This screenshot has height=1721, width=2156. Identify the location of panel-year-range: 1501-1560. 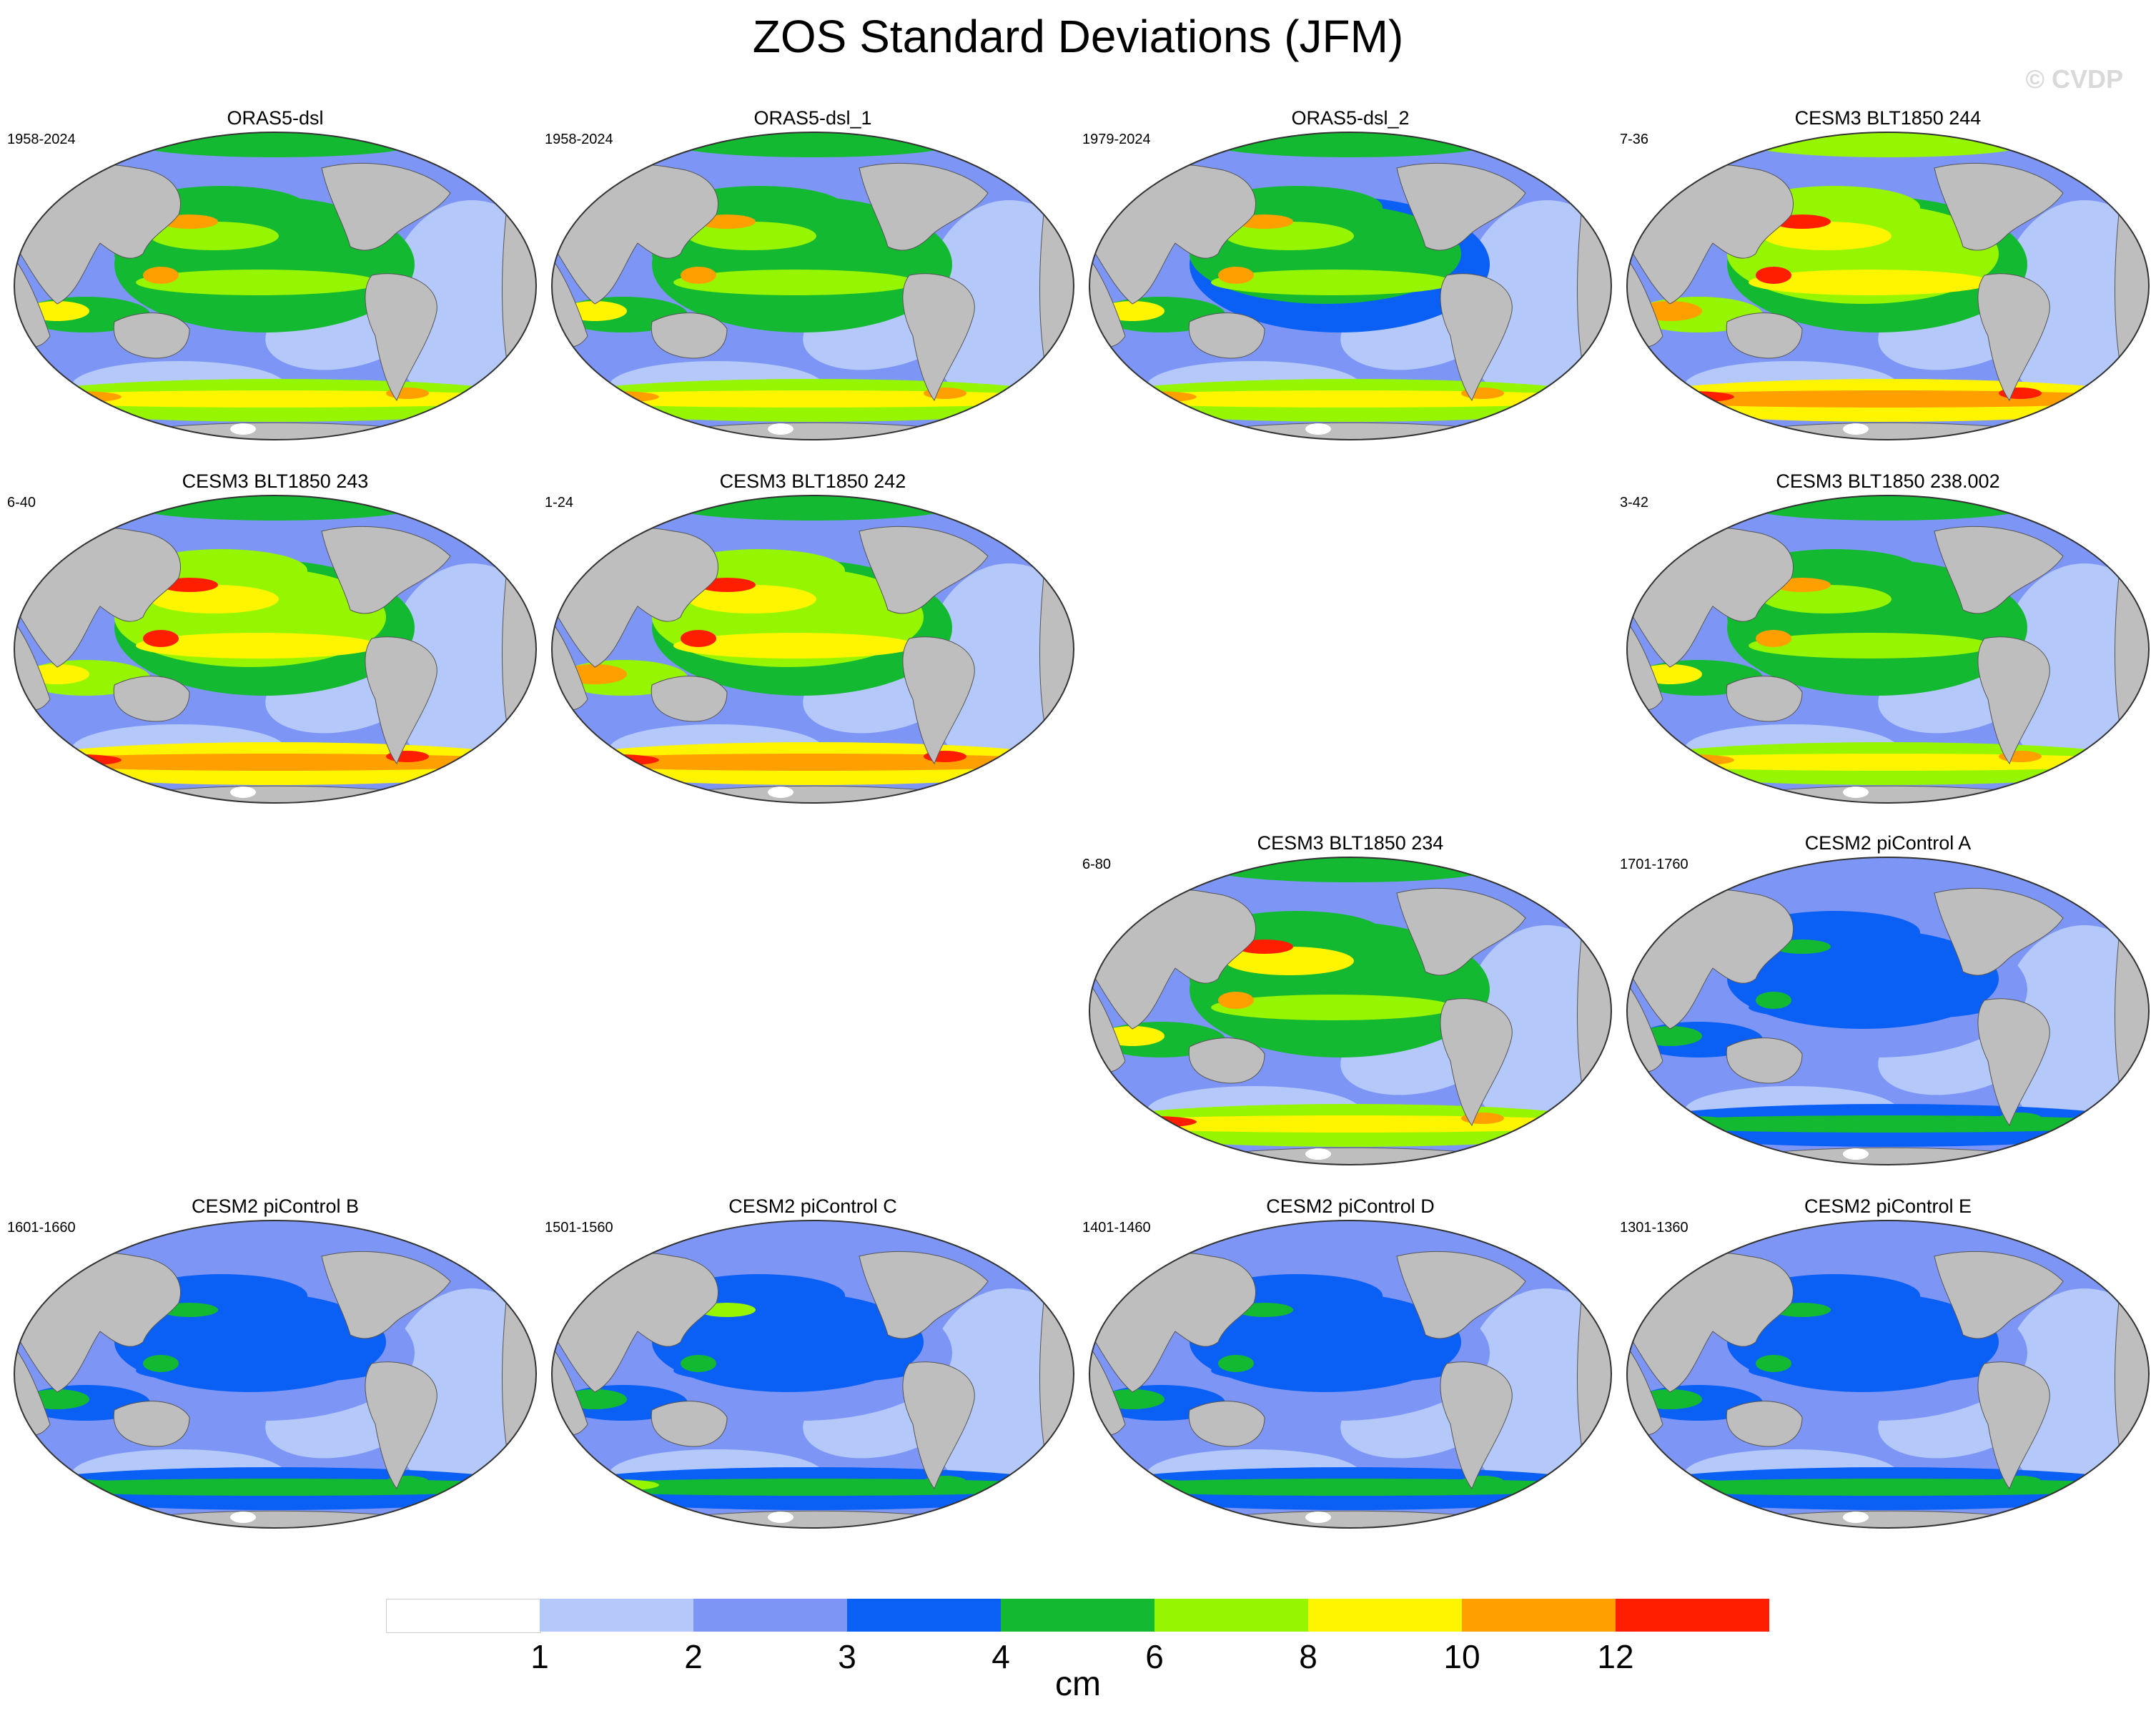
(579, 1228).